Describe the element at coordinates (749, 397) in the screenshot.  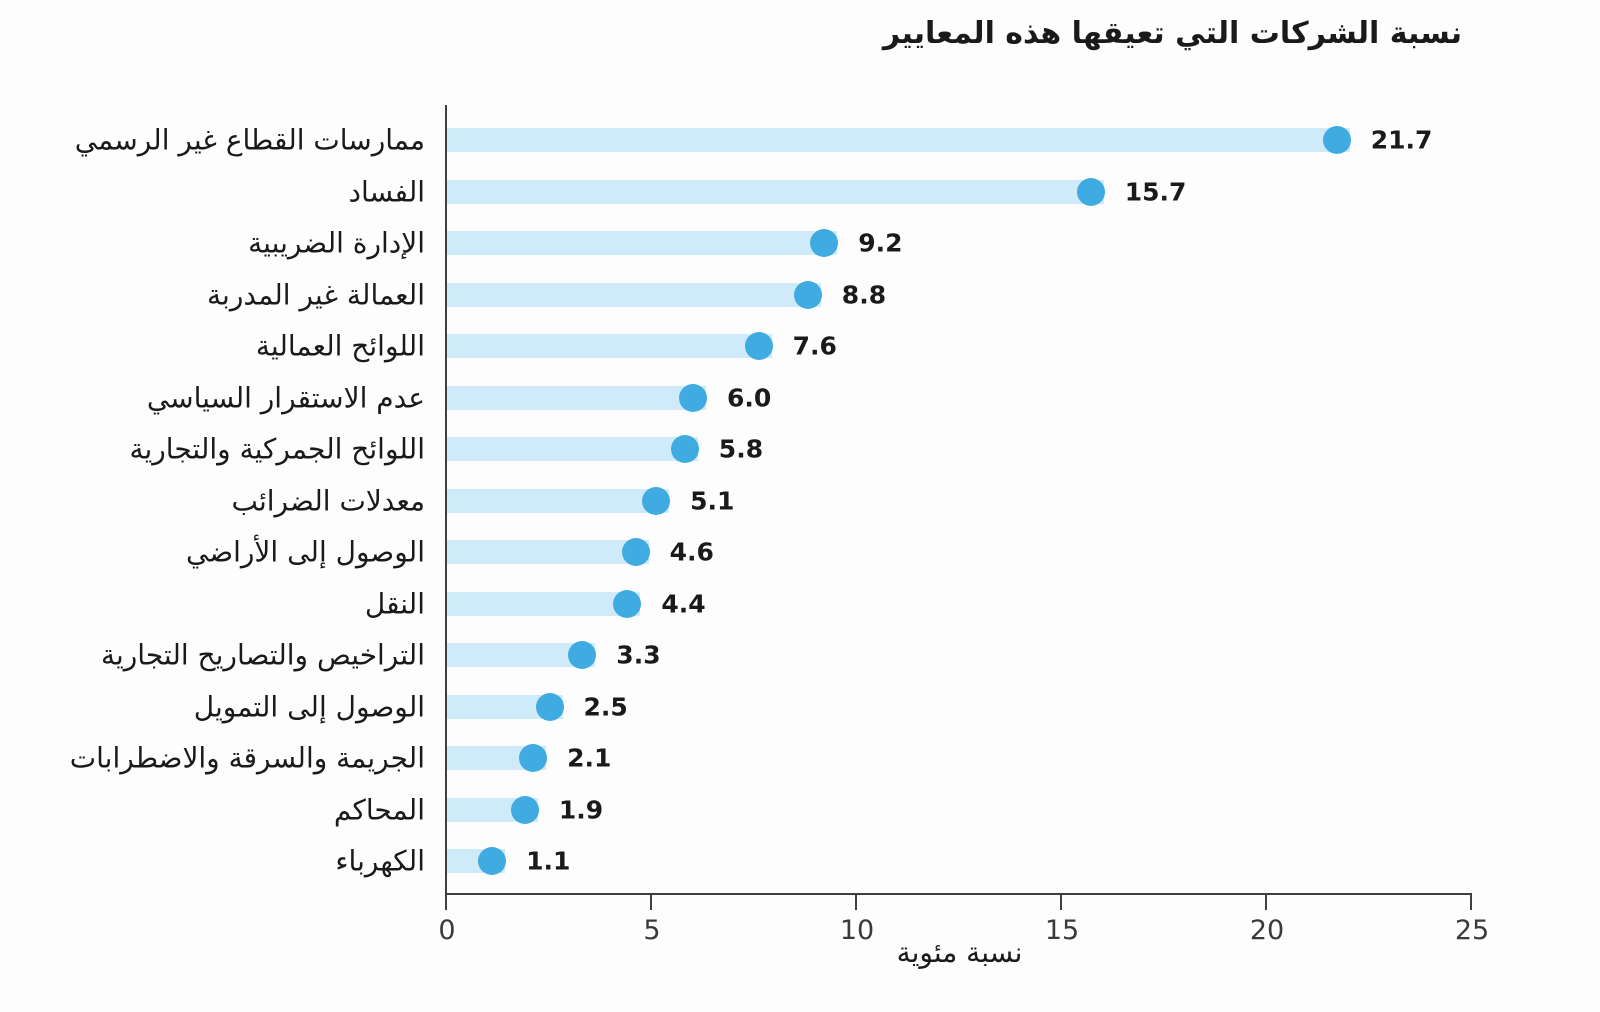
I see `value-label: 6.0` at that location.